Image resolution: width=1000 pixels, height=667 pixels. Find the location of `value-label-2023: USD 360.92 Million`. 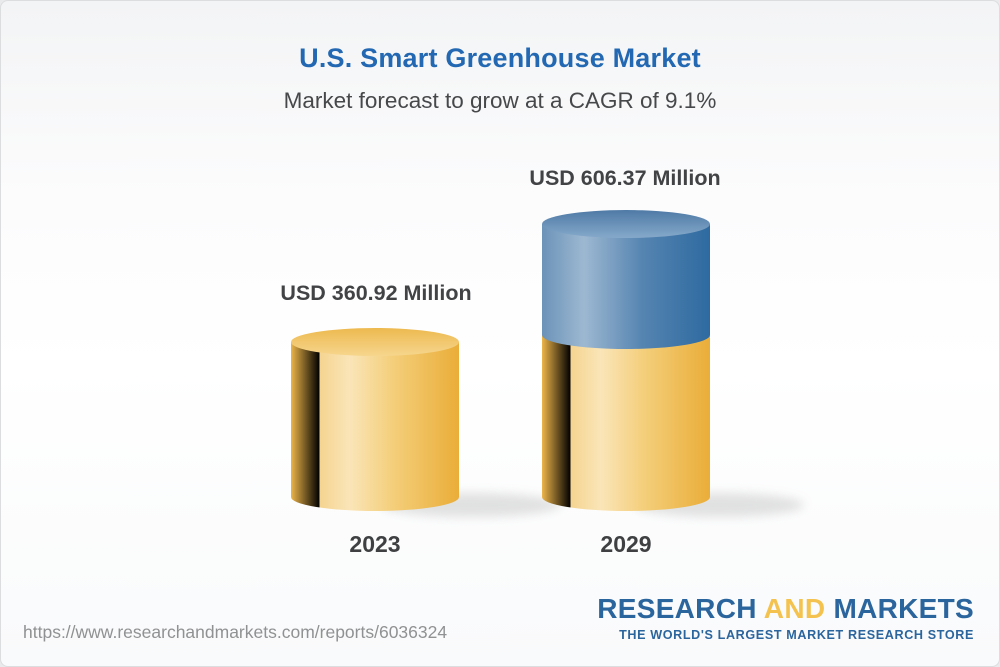

value-label-2023: USD 360.92 Million is located at coordinates (376, 293).